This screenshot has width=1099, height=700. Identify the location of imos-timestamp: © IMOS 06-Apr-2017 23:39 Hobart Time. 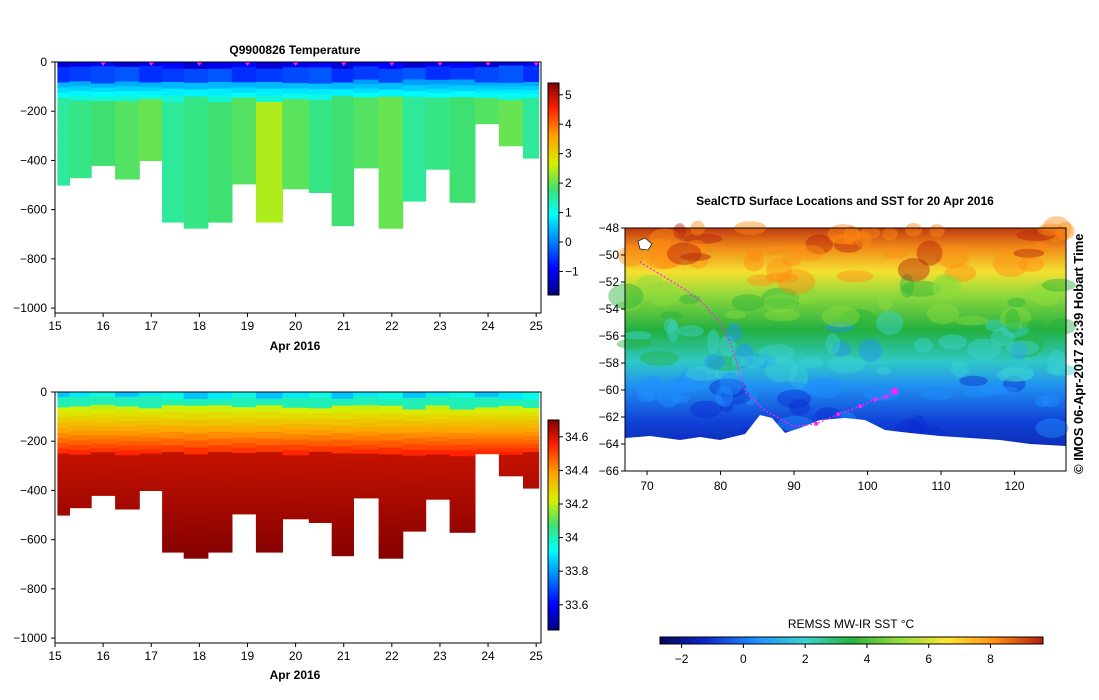
(1078, 353).